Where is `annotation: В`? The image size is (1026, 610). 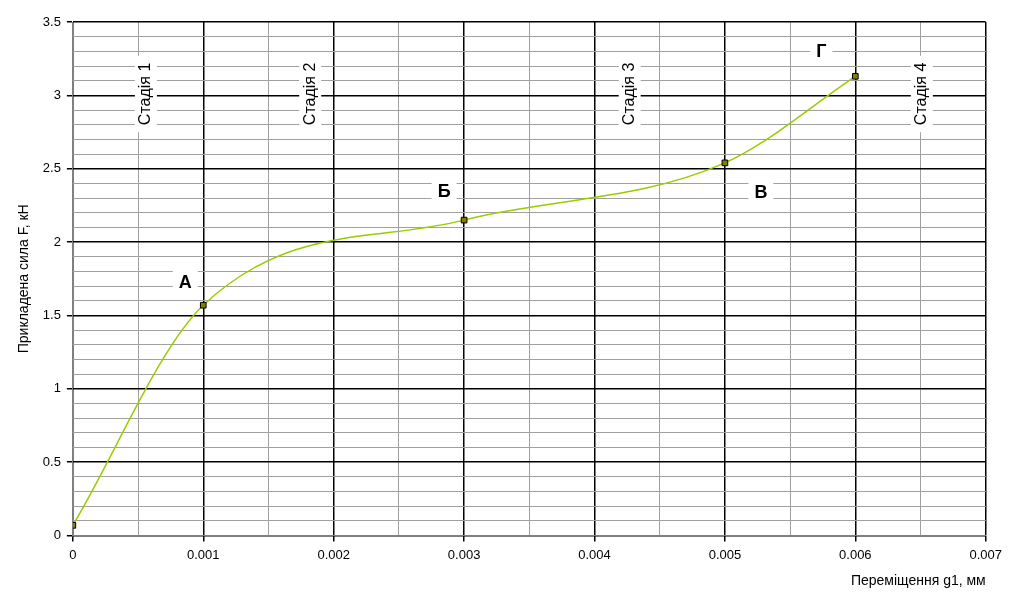
annotation: В is located at coordinates (761, 191).